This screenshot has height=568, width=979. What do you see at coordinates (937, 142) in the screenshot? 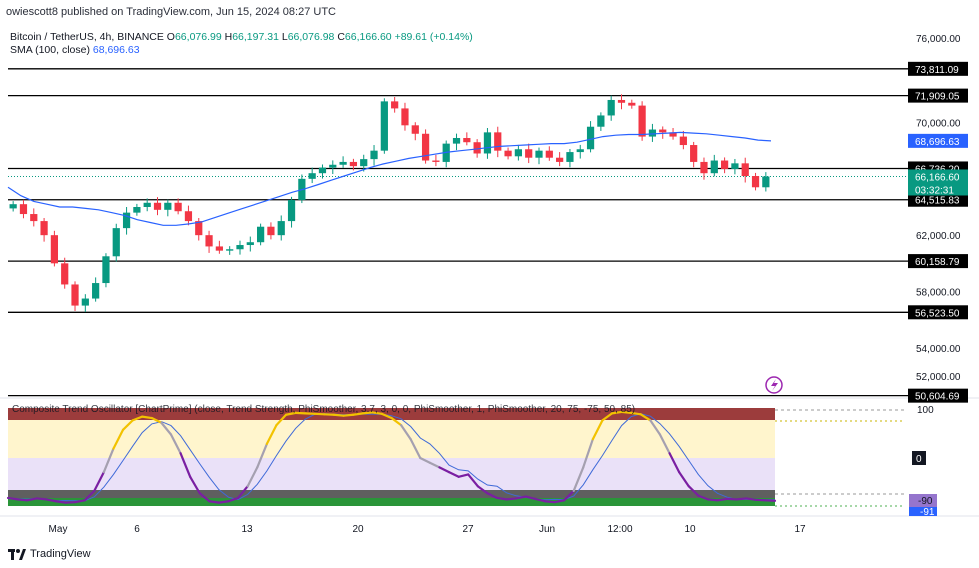
I see `sma-price-tag-label: 68,696.63` at bounding box center [937, 142].